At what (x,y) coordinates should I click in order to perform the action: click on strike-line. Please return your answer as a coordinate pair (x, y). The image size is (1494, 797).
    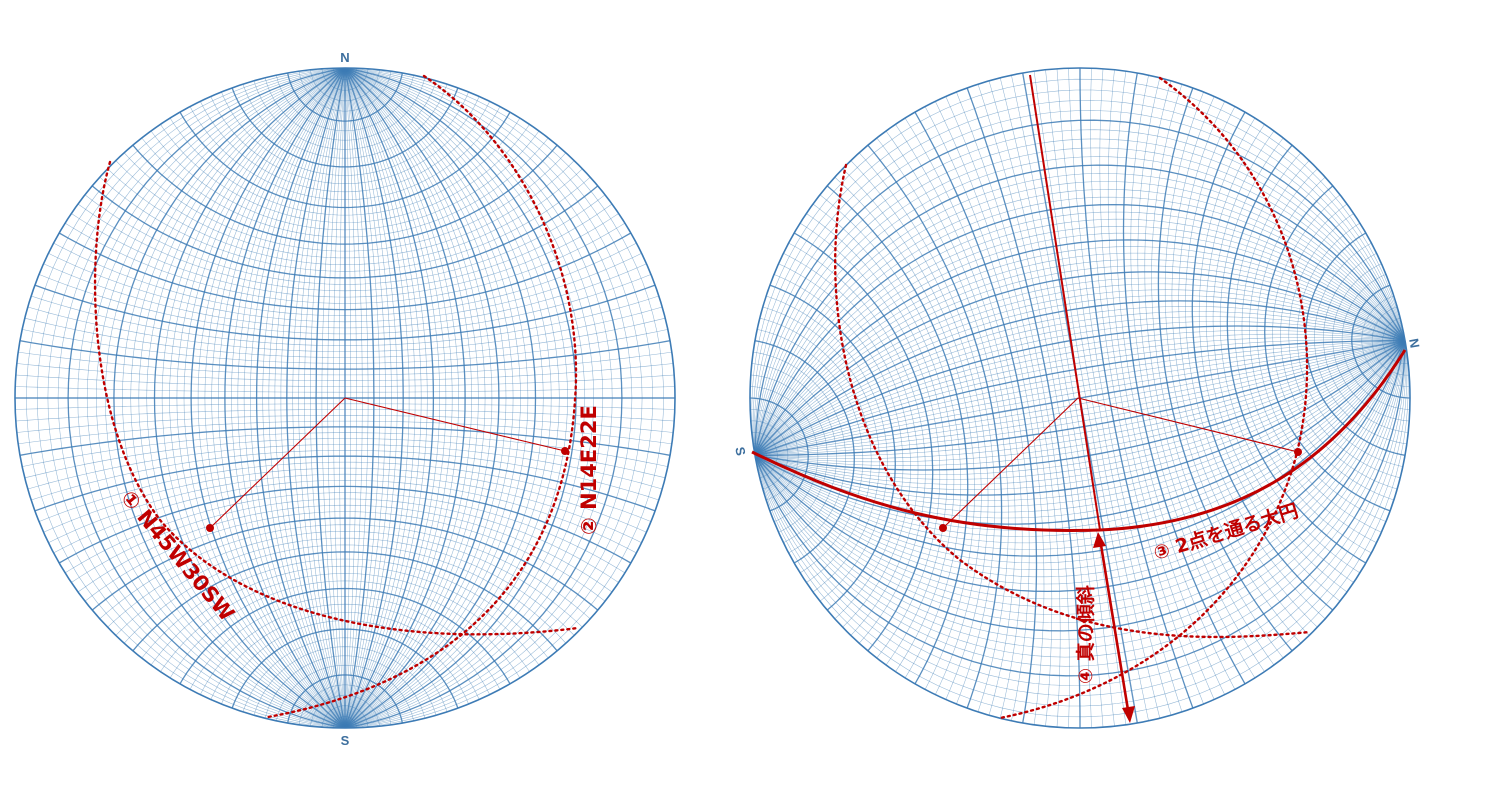
    Looking at the image, I should click on (1065, 302).